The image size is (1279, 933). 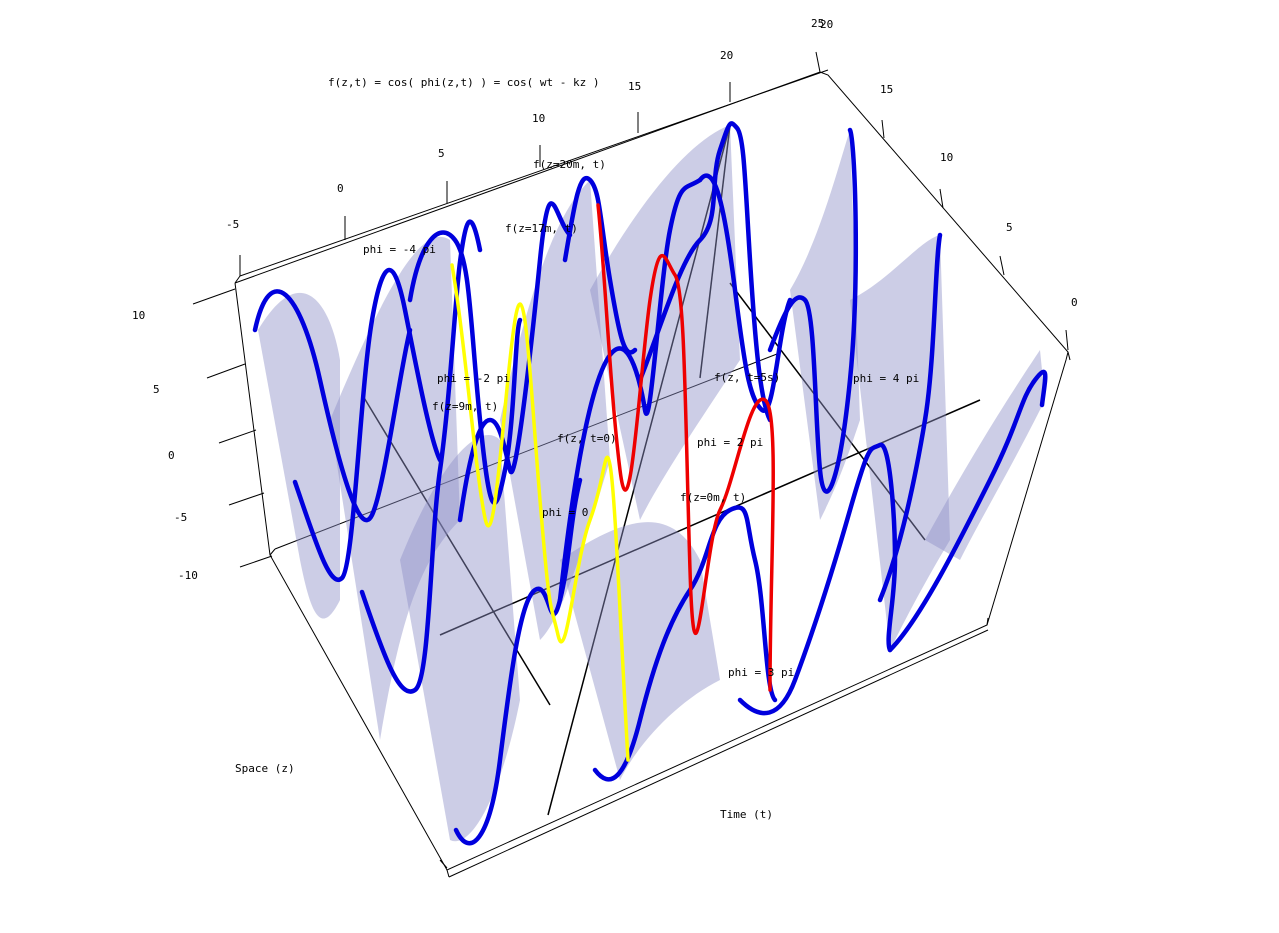 What do you see at coordinates (1074, 302) in the screenshot?
I see `time-tick: 0` at bounding box center [1074, 302].